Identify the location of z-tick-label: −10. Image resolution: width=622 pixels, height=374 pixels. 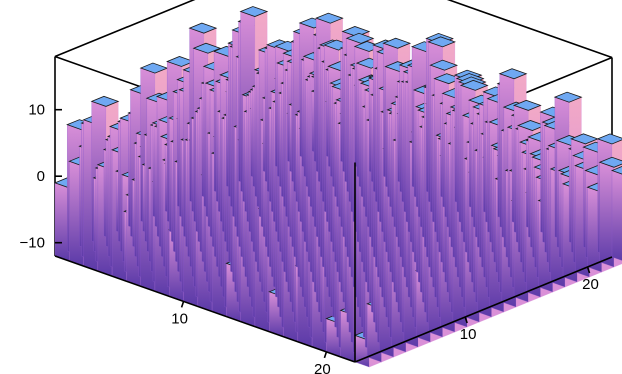
(32, 243).